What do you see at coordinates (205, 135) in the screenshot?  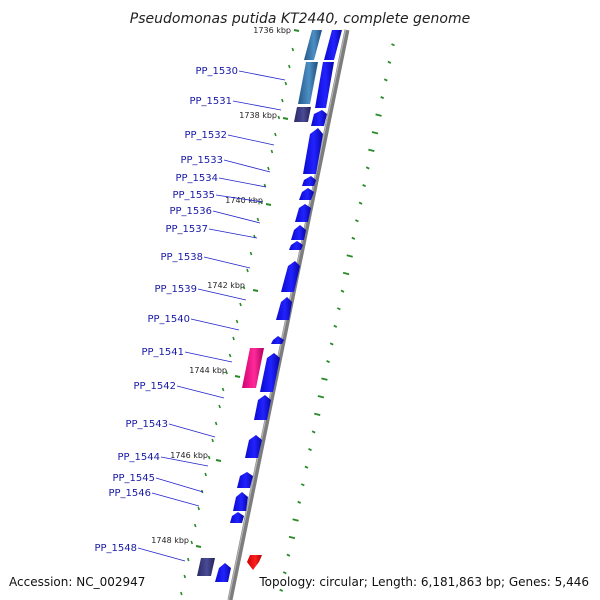 I see `gene-label-pp-1532: PP_1532` at bounding box center [205, 135].